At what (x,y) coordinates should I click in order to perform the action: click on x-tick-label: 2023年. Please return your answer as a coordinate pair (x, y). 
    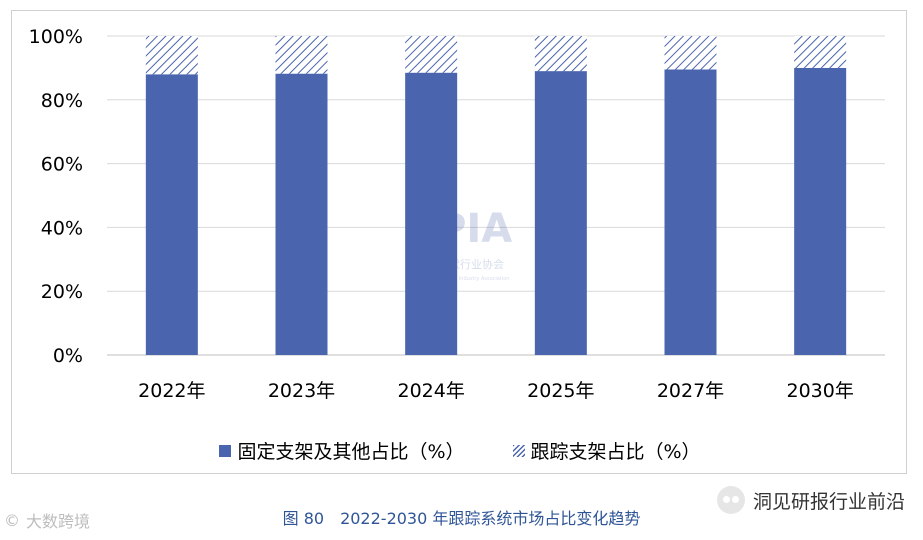
    Looking at the image, I should click on (301, 391).